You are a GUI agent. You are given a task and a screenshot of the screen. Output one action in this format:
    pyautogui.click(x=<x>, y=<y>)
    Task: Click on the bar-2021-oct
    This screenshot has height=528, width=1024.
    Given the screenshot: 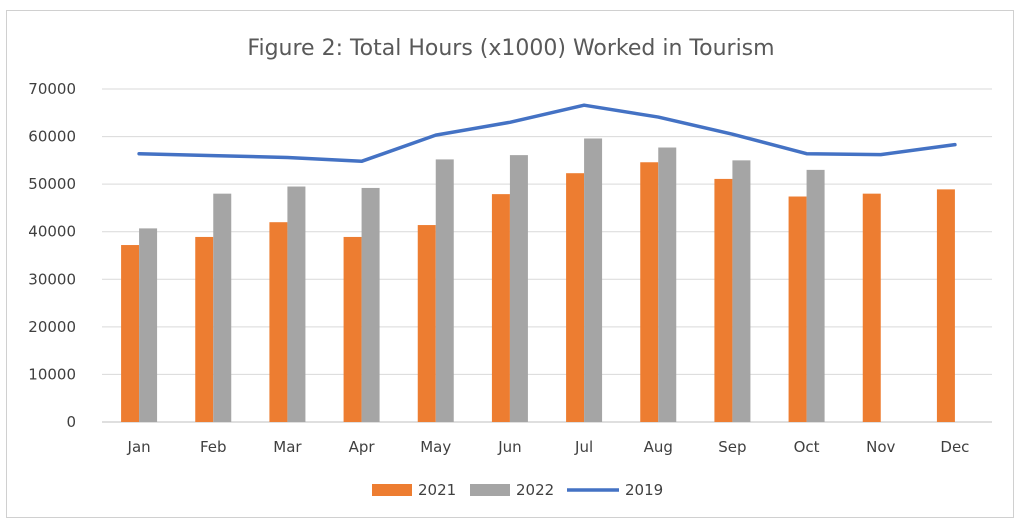 What is the action you would take?
    pyautogui.click(x=797, y=309)
    